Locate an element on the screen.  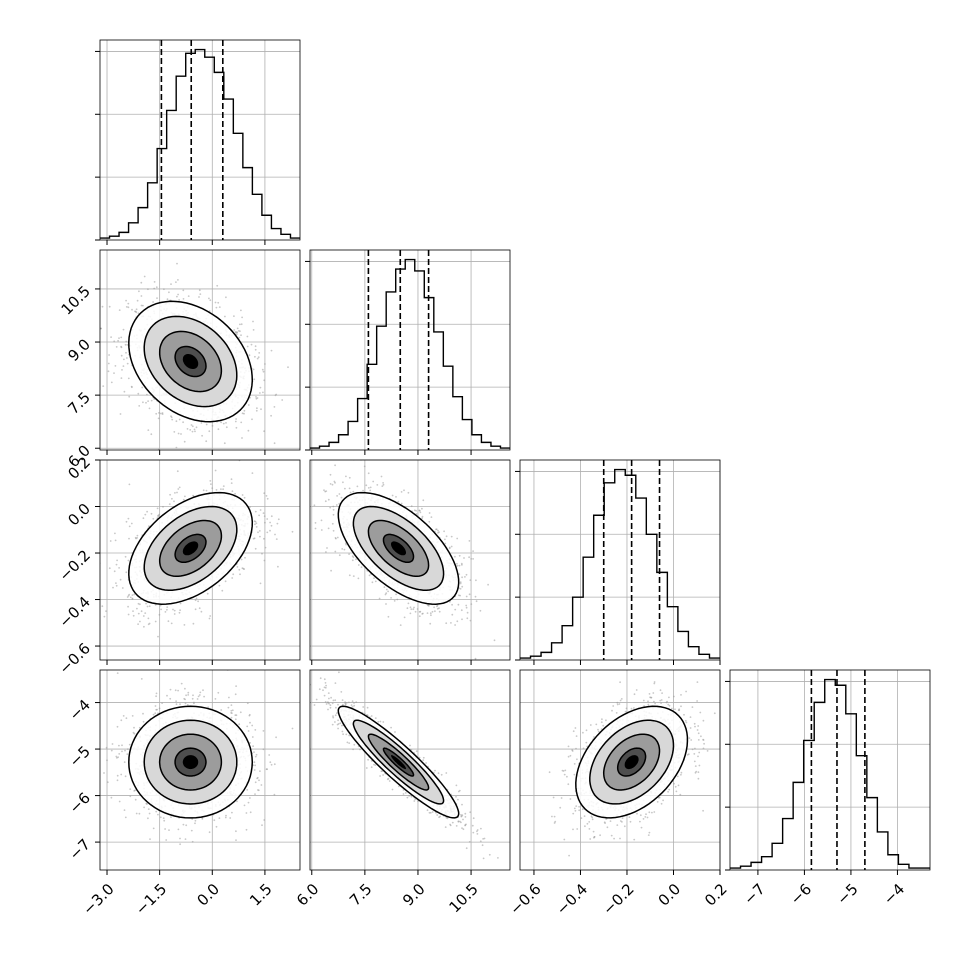
pair-0-2-panel is located at coordinates (198, 562).